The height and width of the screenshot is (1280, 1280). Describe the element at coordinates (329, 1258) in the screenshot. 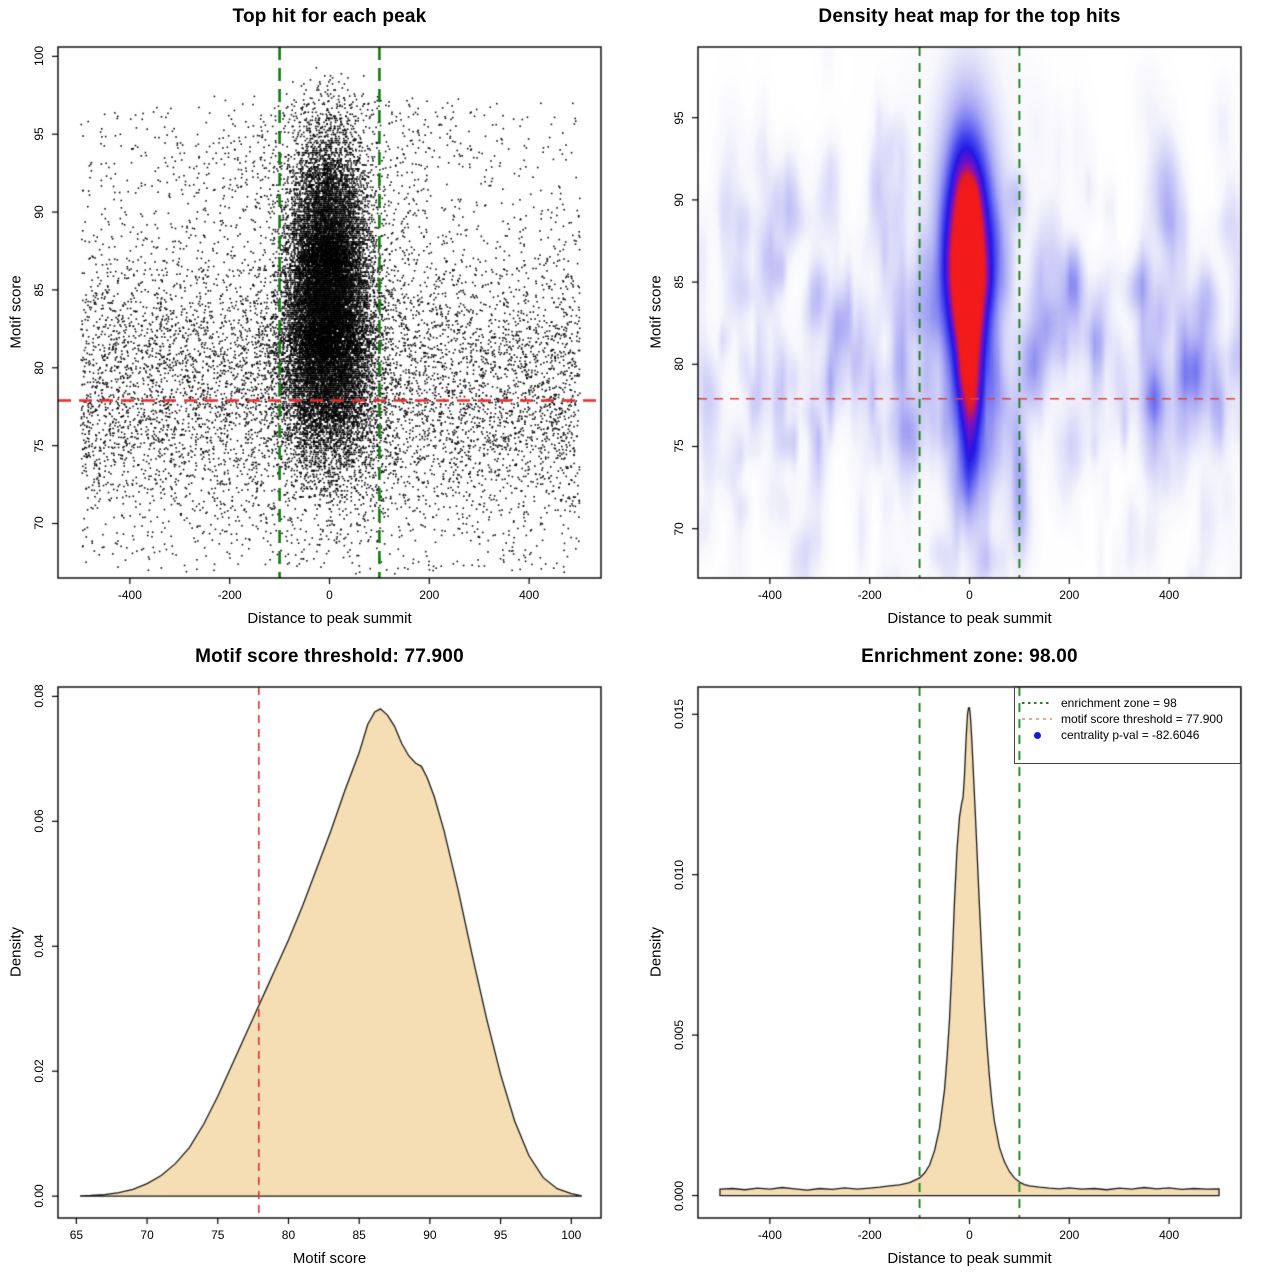

I see `x-axis-label: Motif score` at that location.